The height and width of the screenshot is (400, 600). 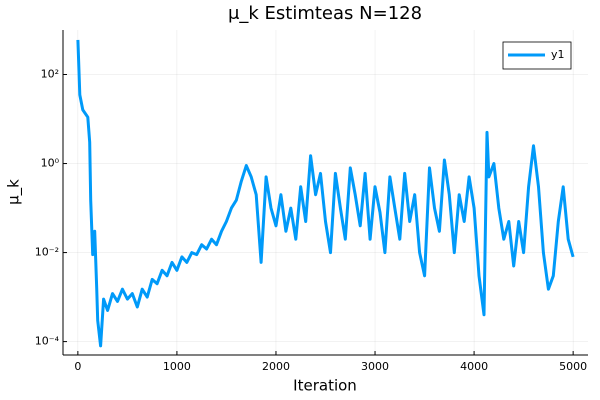 What do you see at coordinates (47, 252) in the screenshot?
I see `y-tick-label: 10⁻²` at bounding box center [47, 252].